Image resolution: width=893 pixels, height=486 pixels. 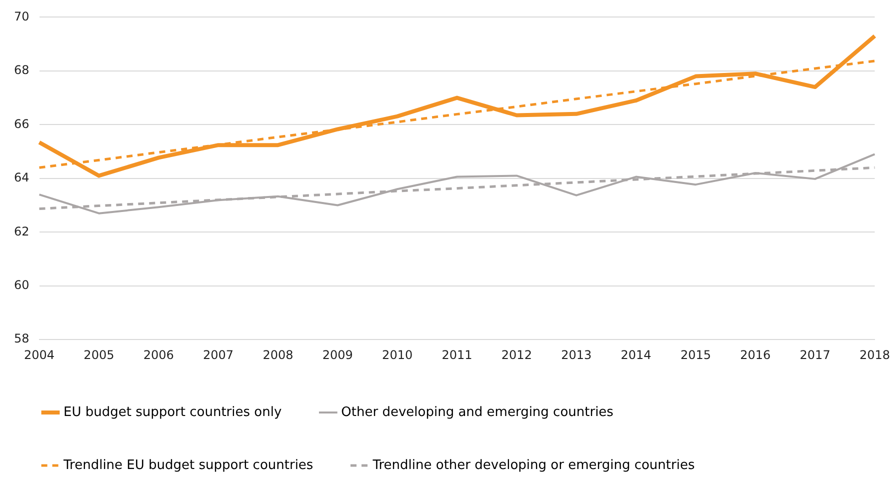 What do you see at coordinates (188, 465) in the screenshot?
I see `legend-label: Trendline EU budget support countries` at bounding box center [188, 465].